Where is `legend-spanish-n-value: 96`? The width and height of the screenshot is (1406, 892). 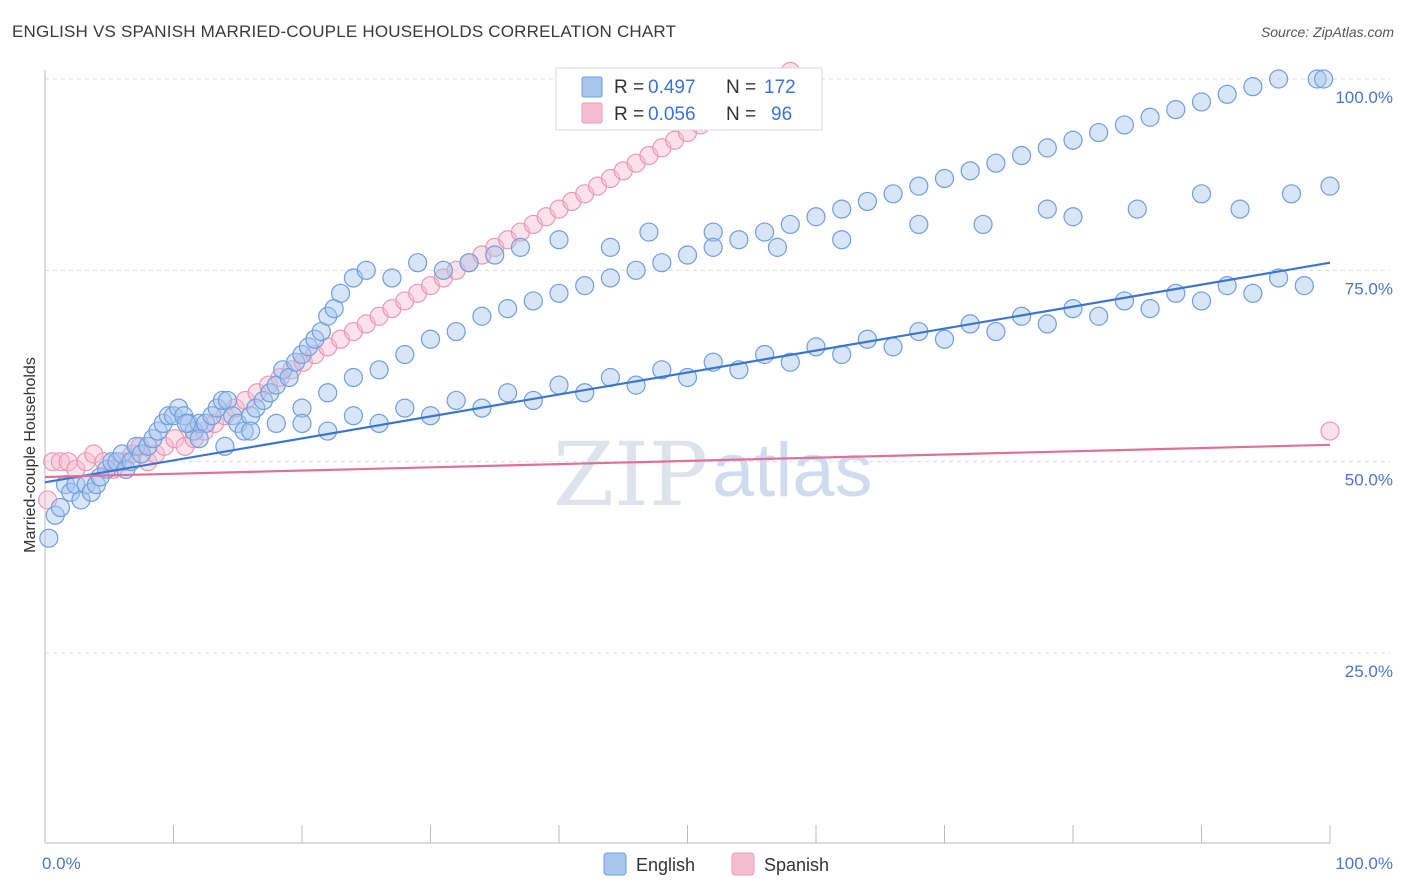
legend-spanish-n-value: 96 is located at coordinates (781, 114).